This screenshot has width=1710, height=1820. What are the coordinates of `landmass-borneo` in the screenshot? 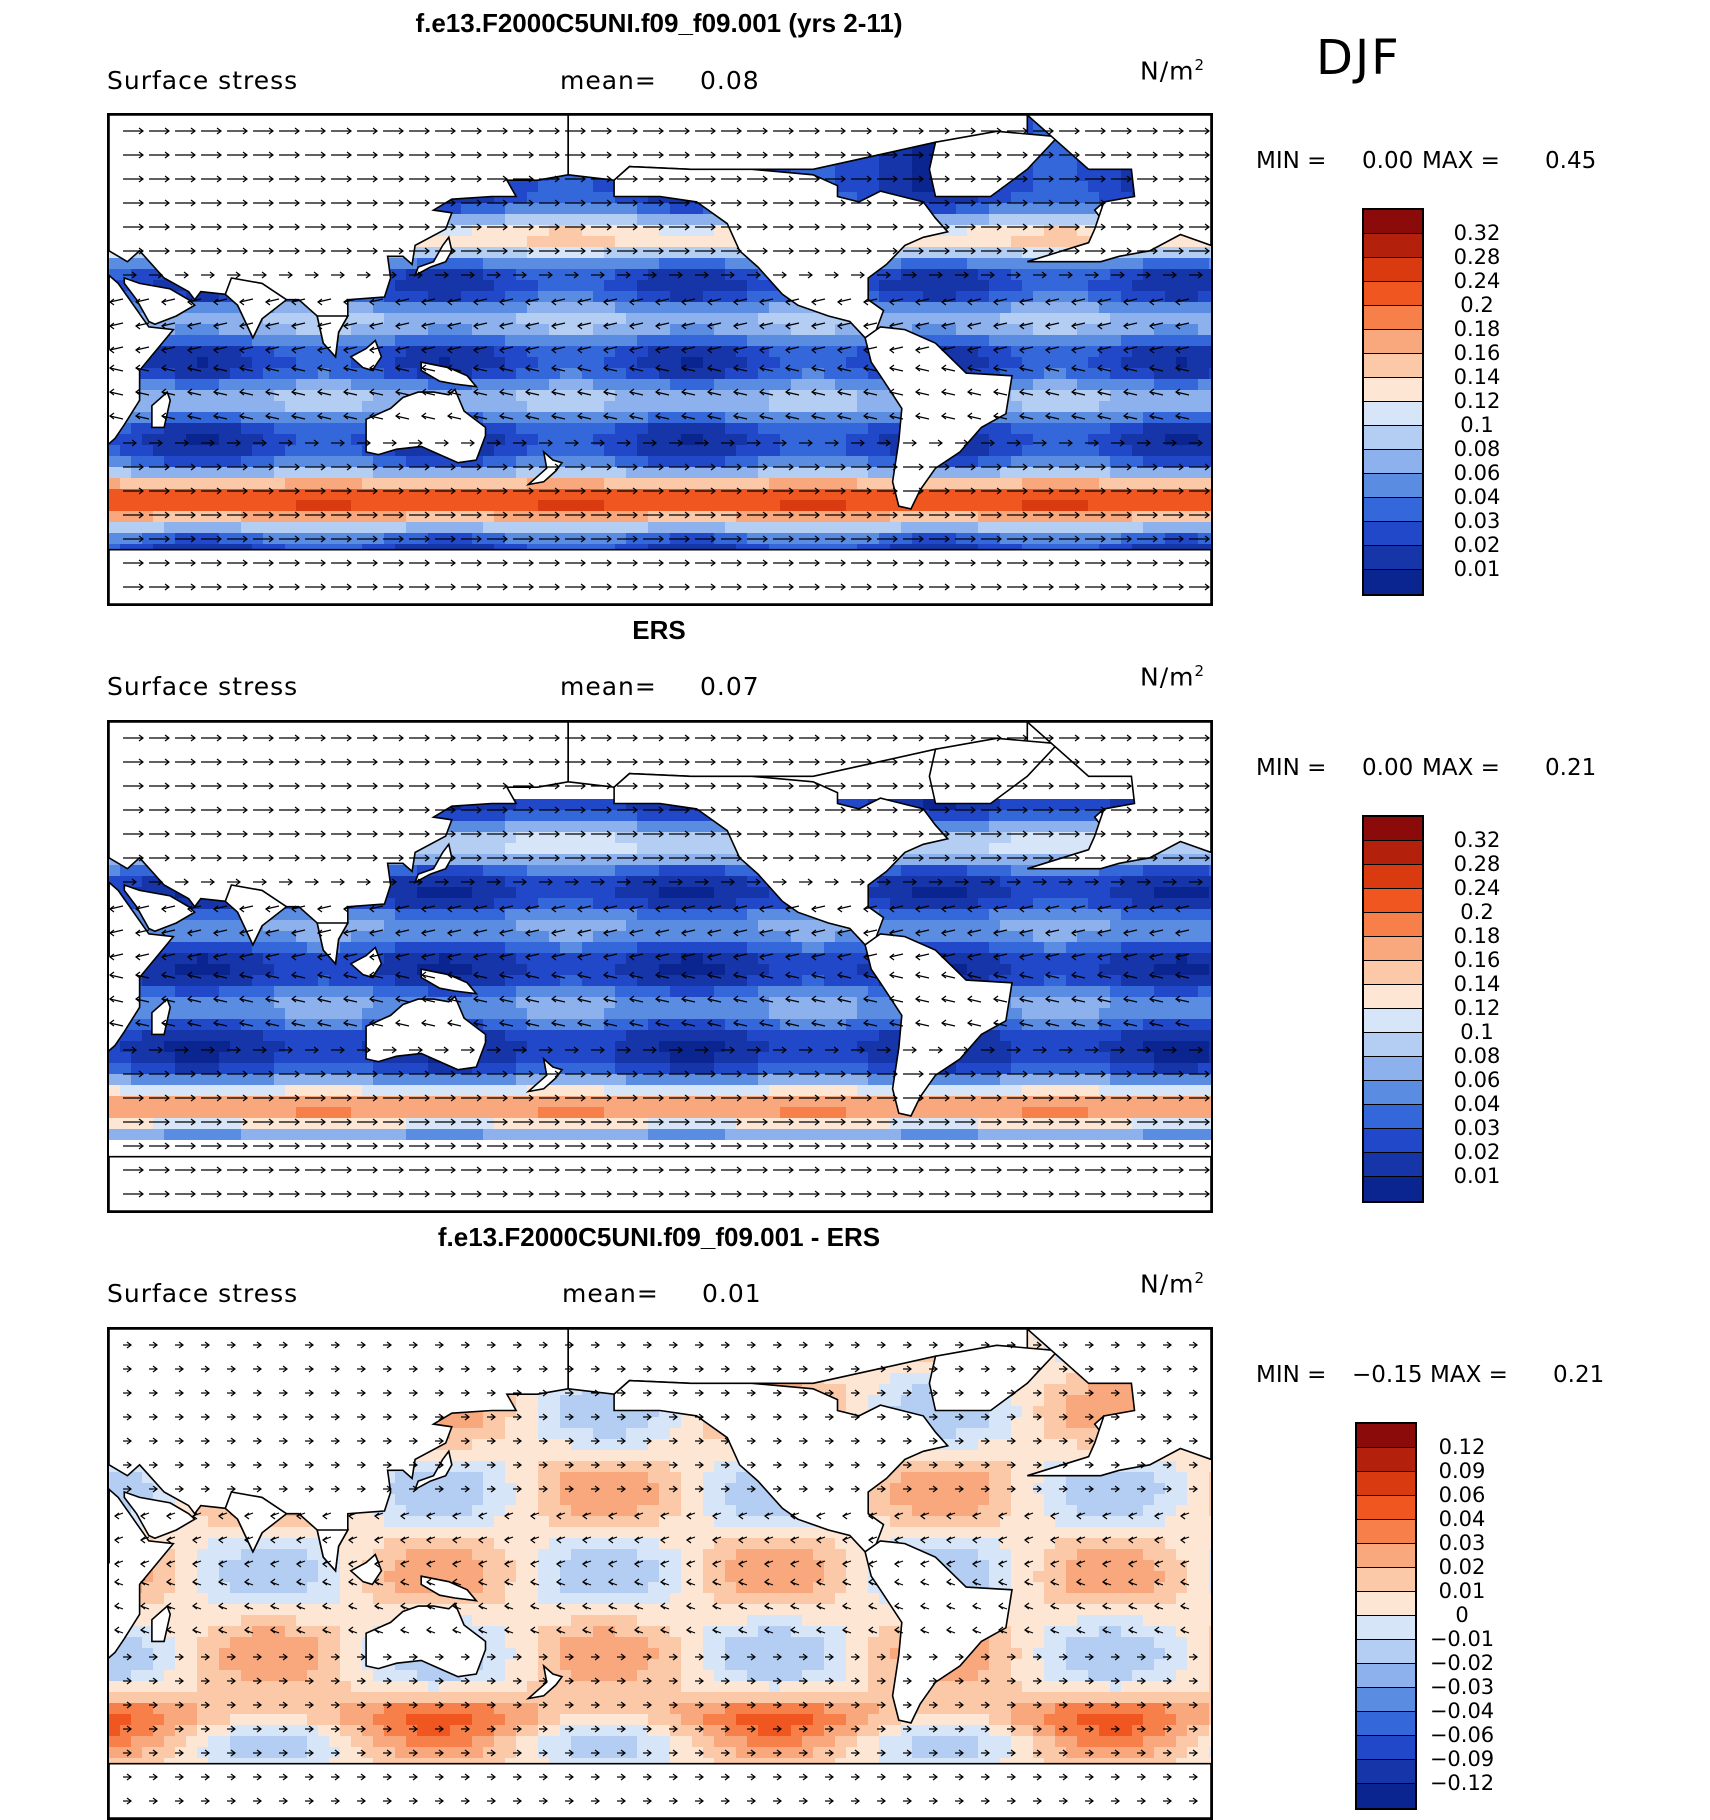 It's located at (366, 1569).